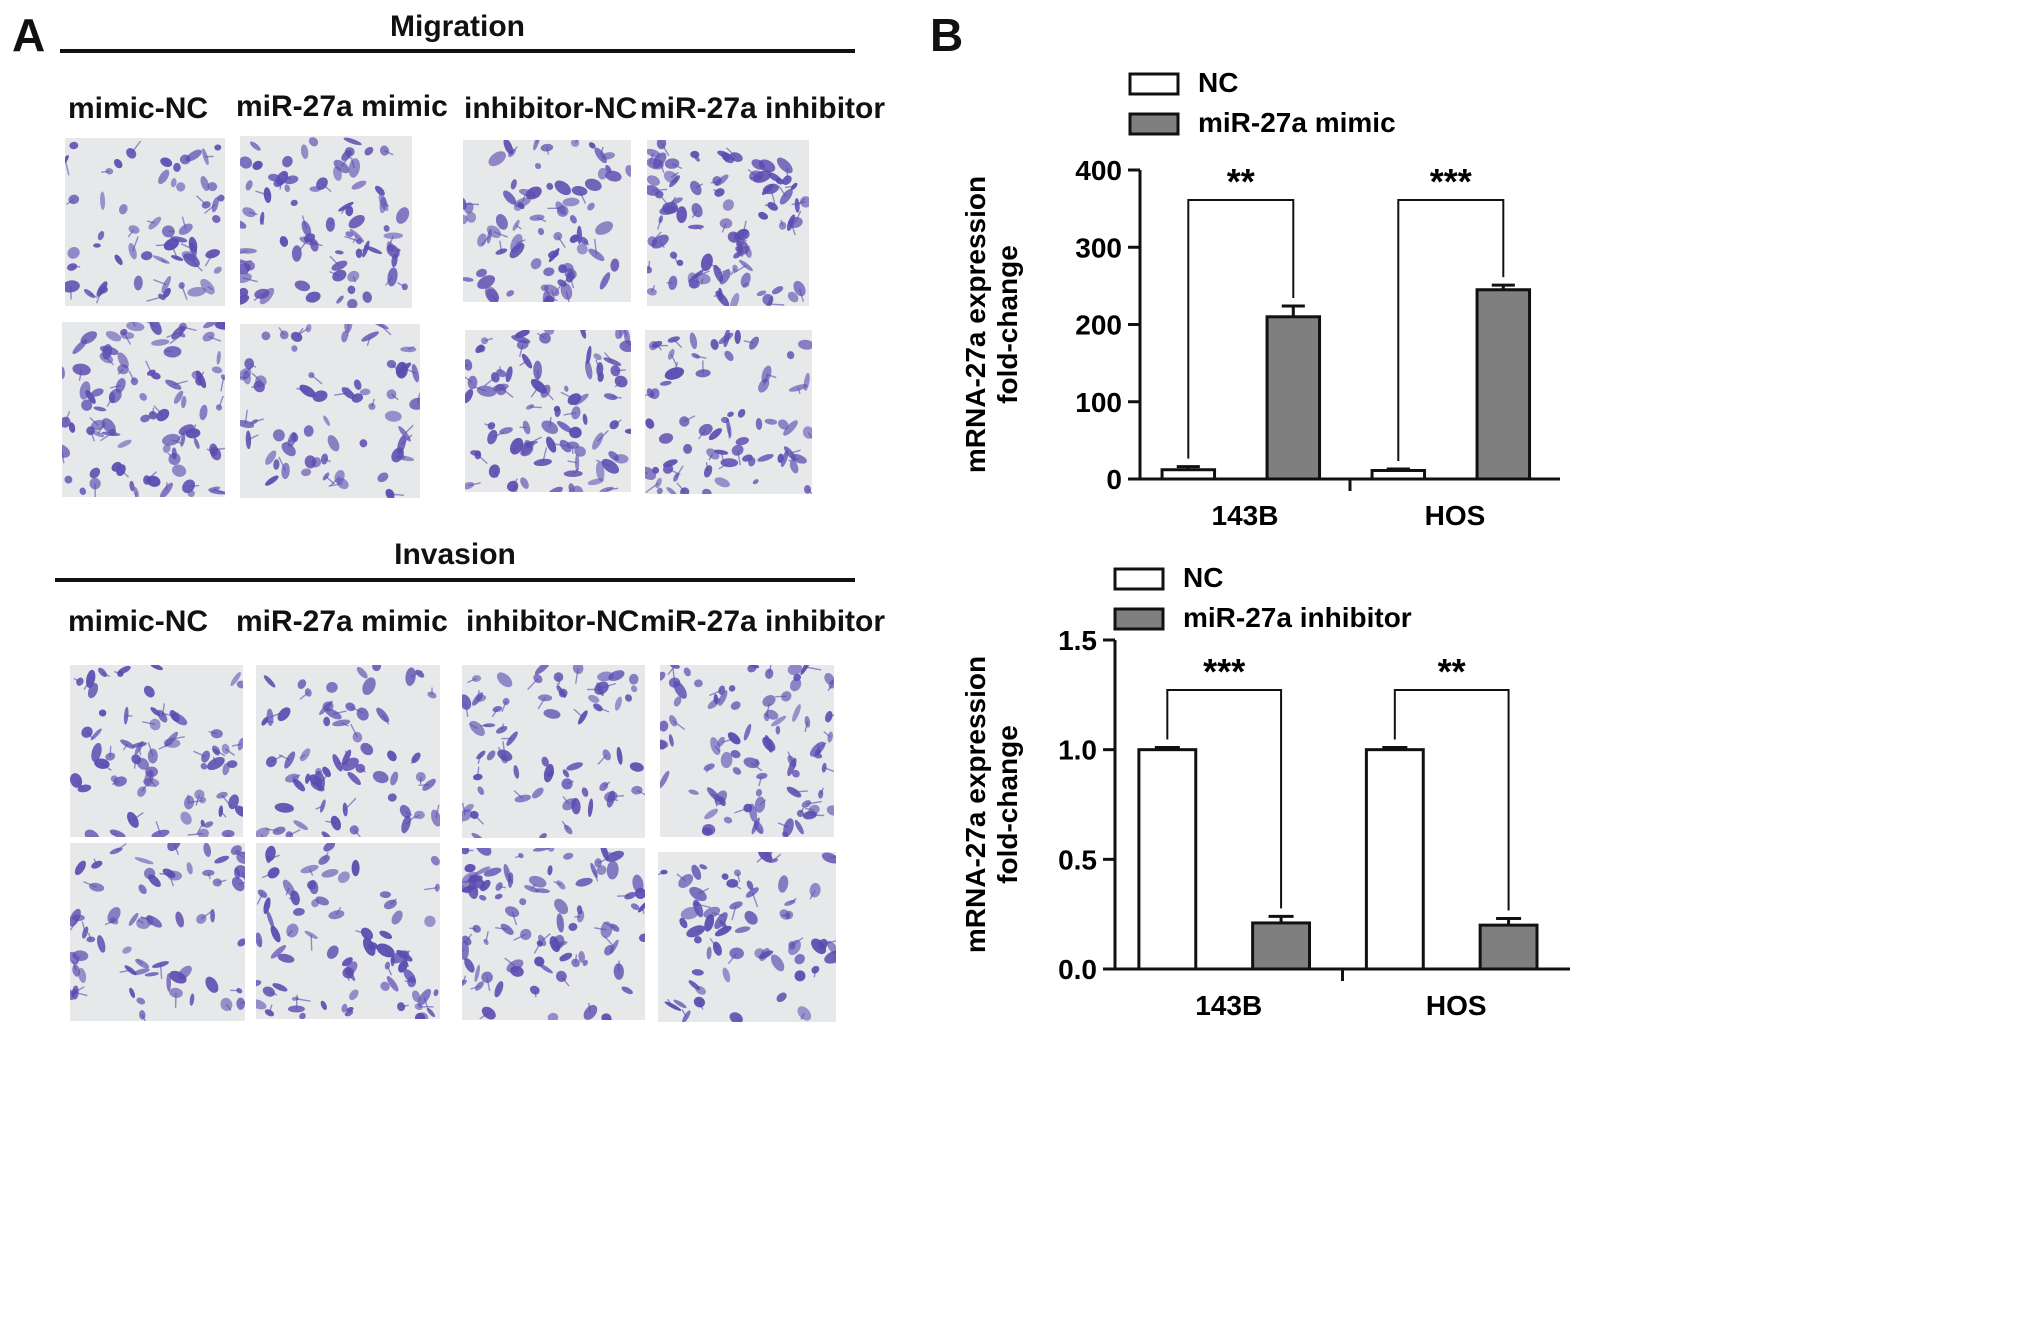 This screenshot has width=2031, height=1338. Describe the element at coordinates (763, 621) in the screenshot. I see `invasion-col-label-4: miR-27a inhibitor` at that location.